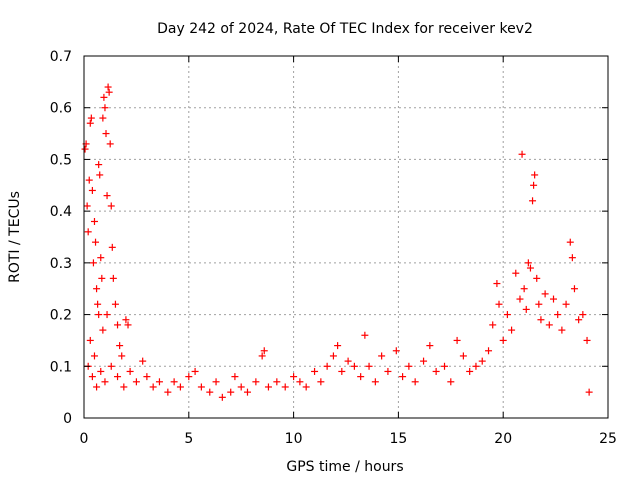 This screenshot has width=640, height=480. I want to click on y-tick-label: 0.3, so click(61, 264).